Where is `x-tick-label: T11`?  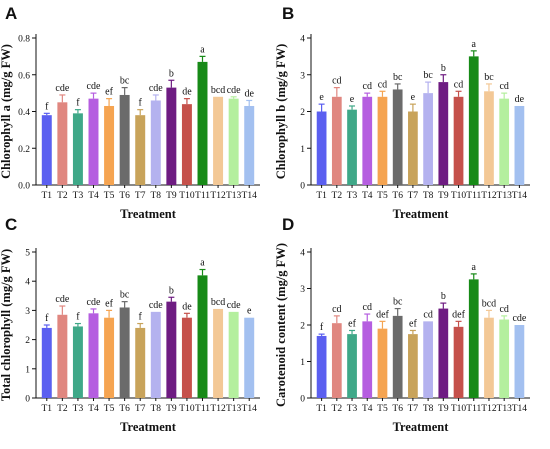
x-tick-label: T11 is located at coordinates (473, 409).